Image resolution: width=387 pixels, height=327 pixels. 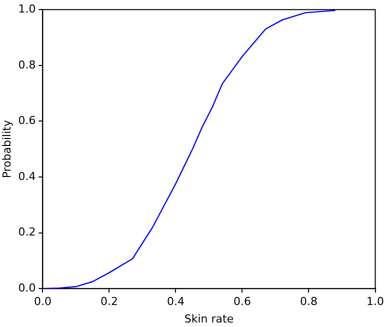 What do you see at coordinates (7, 149) in the screenshot?
I see `y-axis-title: Probability` at bounding box center [7, 149].